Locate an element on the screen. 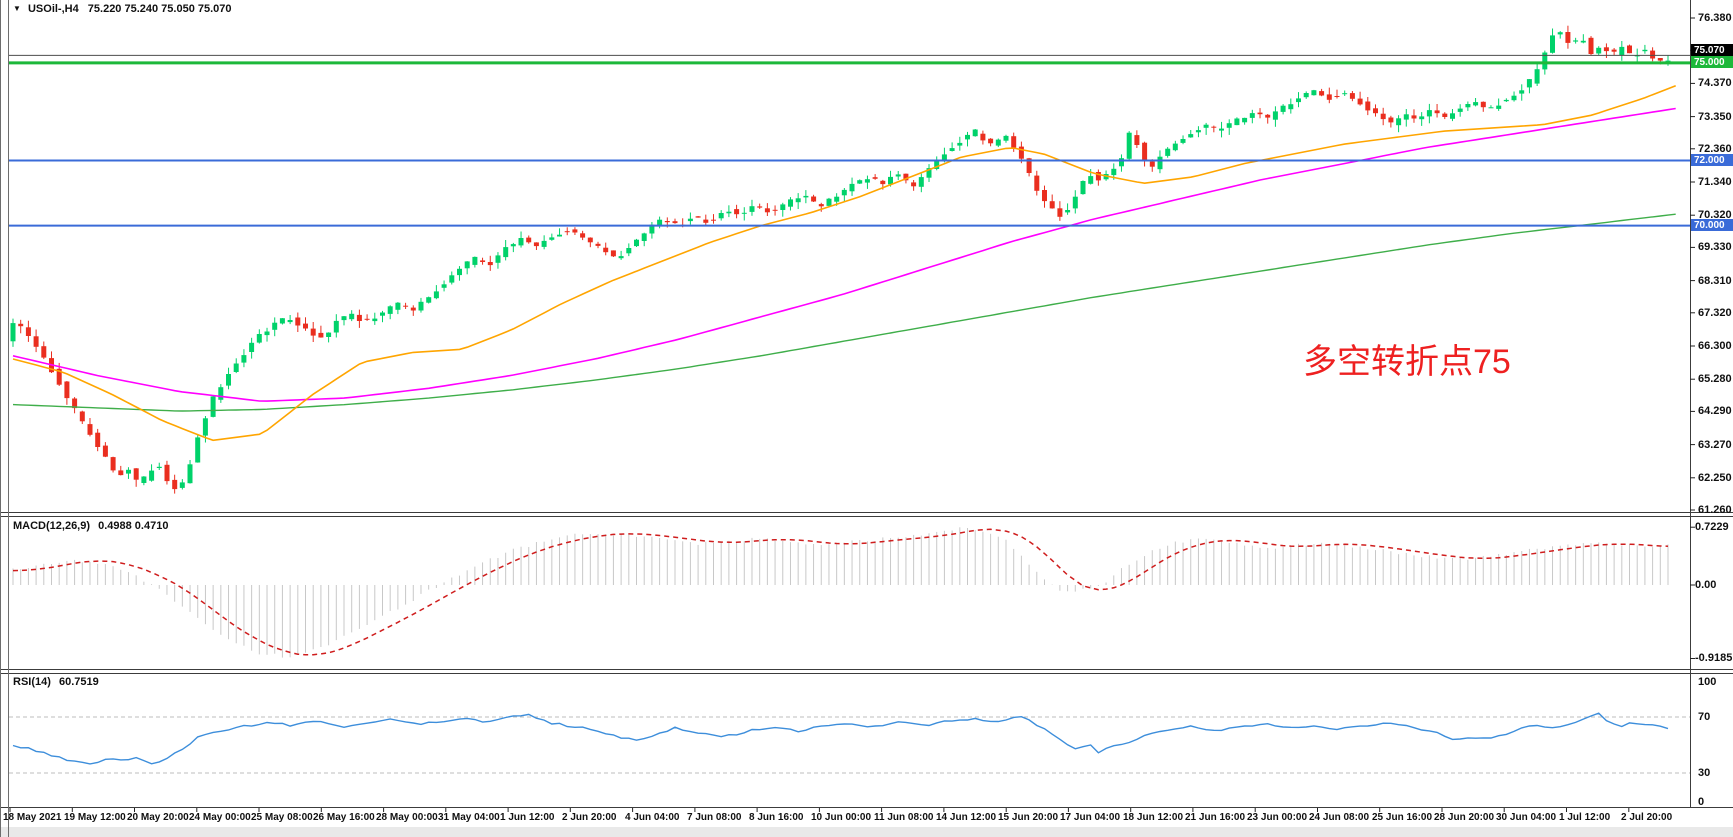 This screenshot has width=1733, height=837. macd-tick-label: 0.7229 is located at coordinates (1712, 527).